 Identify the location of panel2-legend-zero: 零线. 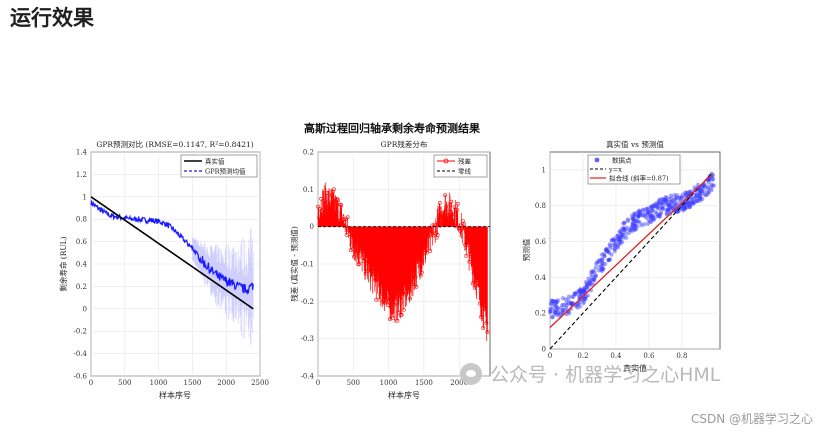
(465, 171).